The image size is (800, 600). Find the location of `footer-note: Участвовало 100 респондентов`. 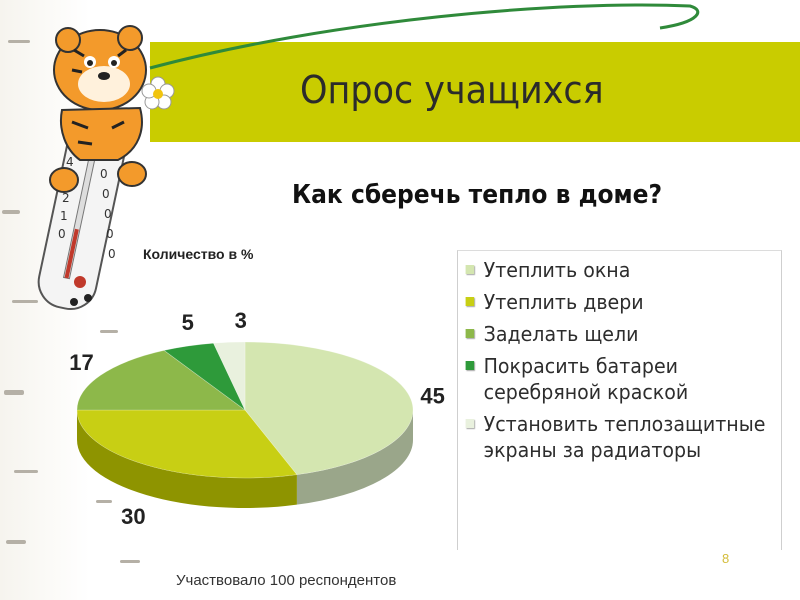

footer-note: Участвовало 100 респондентов is located at coordinates (286, 580).